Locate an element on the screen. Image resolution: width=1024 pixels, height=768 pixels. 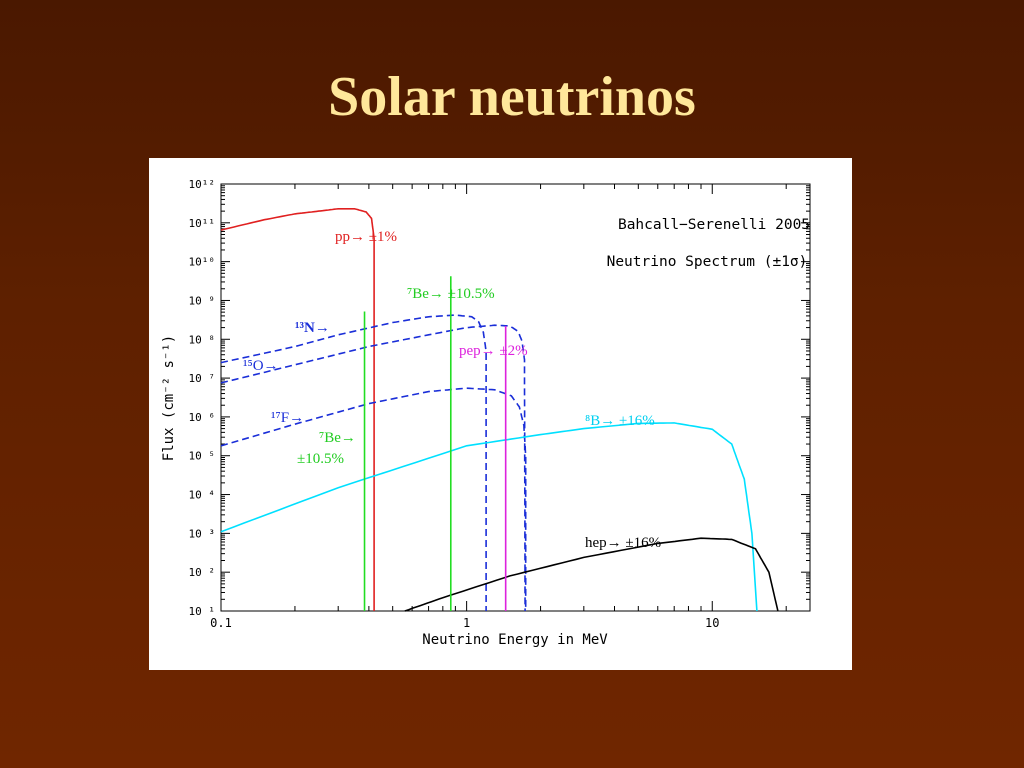
y-tick-label: 10 ² is located at coordinates (202, 572).